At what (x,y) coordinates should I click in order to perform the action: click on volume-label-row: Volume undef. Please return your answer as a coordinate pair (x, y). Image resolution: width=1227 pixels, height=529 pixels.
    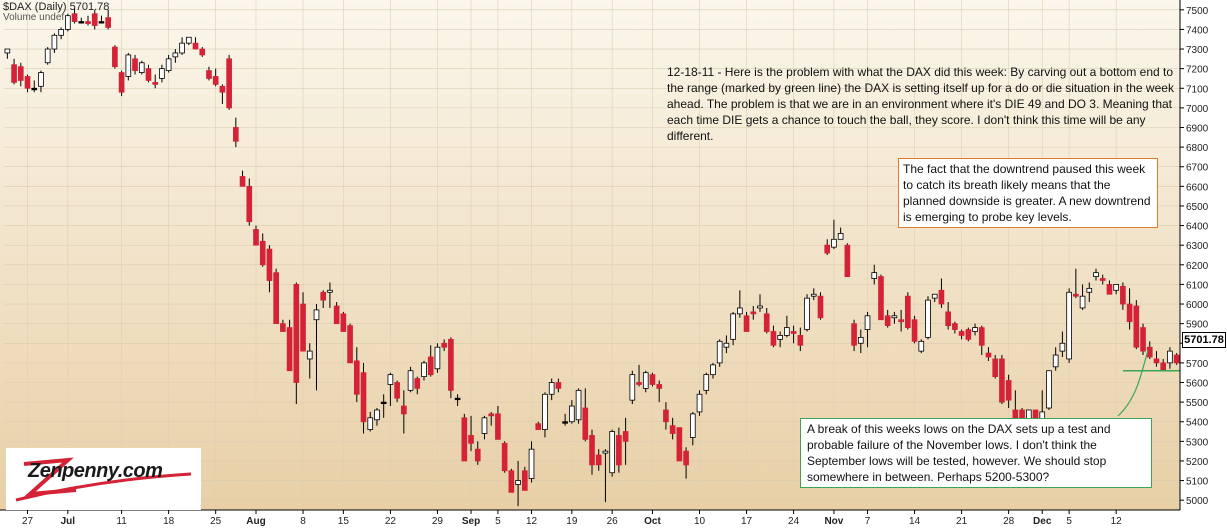
    Looking at the image, I should click on (33, 17).